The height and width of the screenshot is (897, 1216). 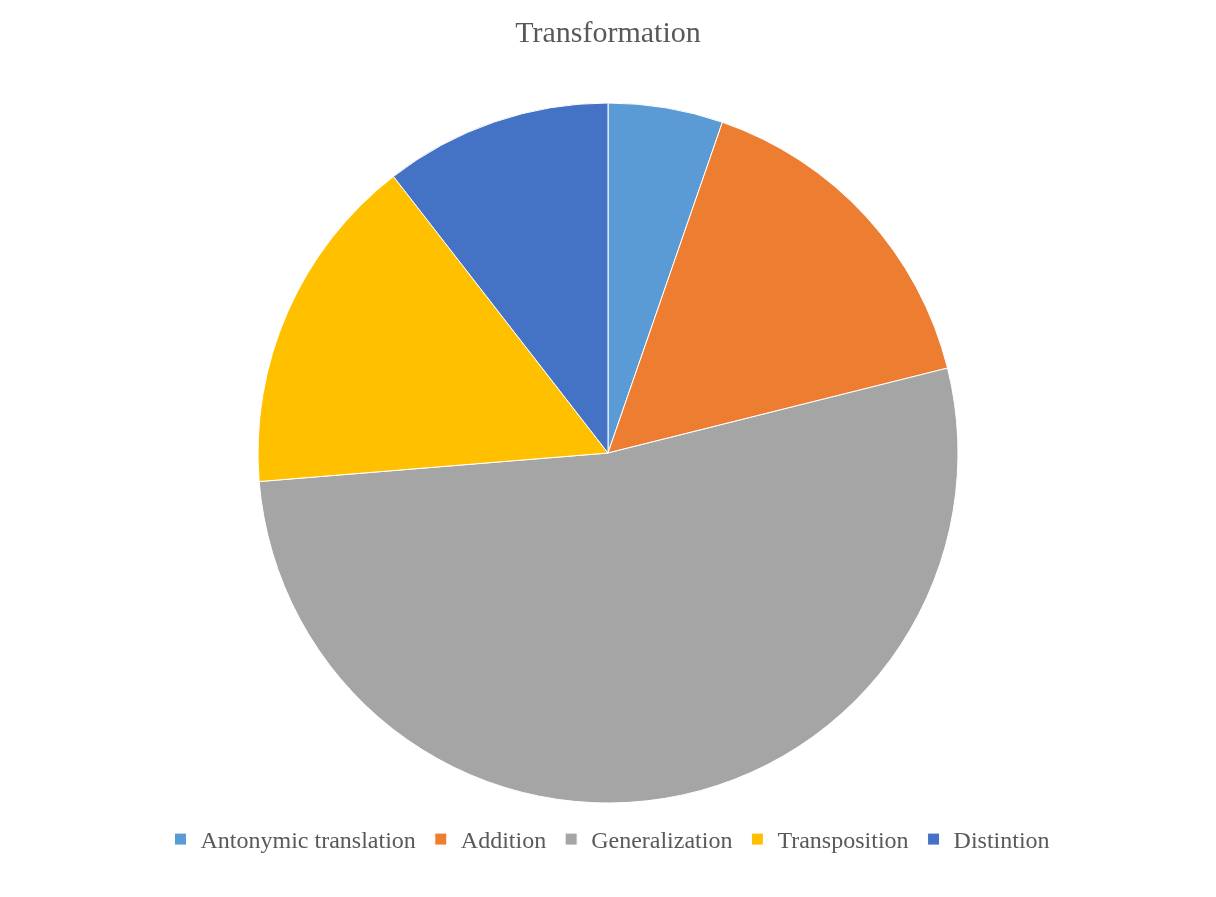 I want to click on legend-label: Addition, so click(x=503, y=840).